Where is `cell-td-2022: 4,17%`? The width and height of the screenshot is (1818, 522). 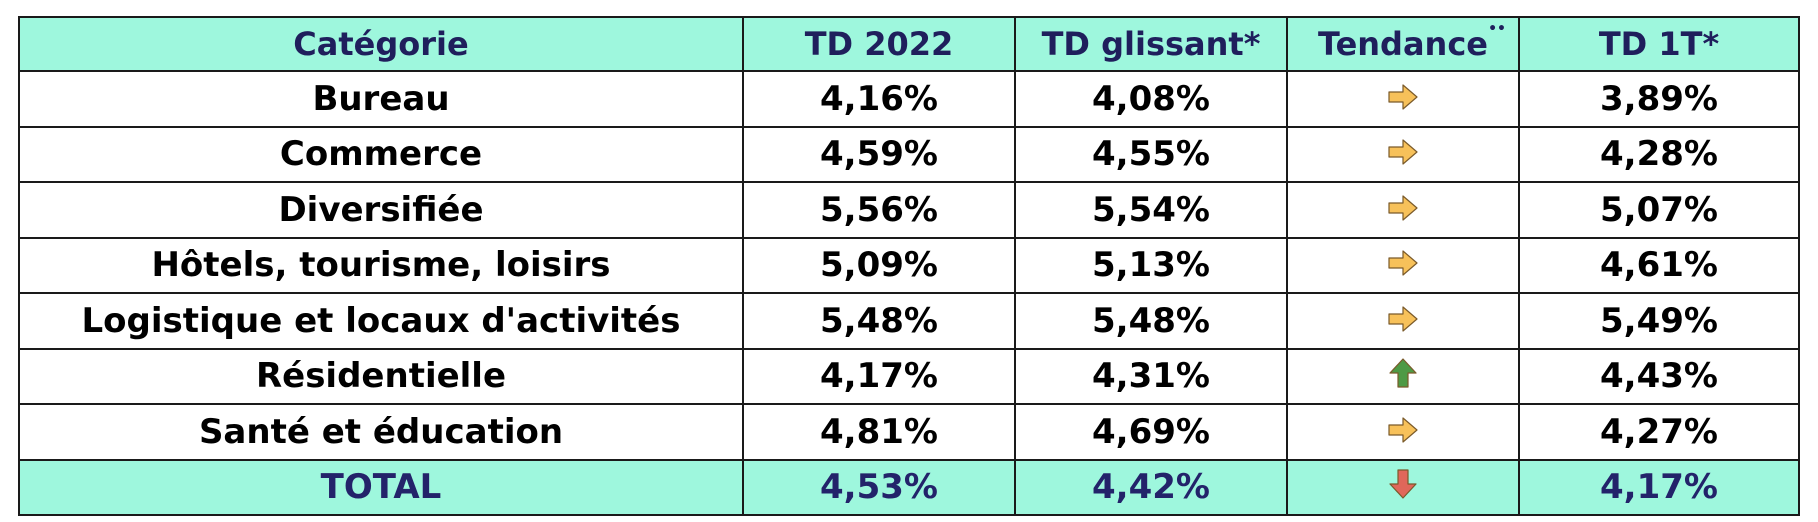 cell-td-2022: 4,17% is located at coordinates (879, 376).